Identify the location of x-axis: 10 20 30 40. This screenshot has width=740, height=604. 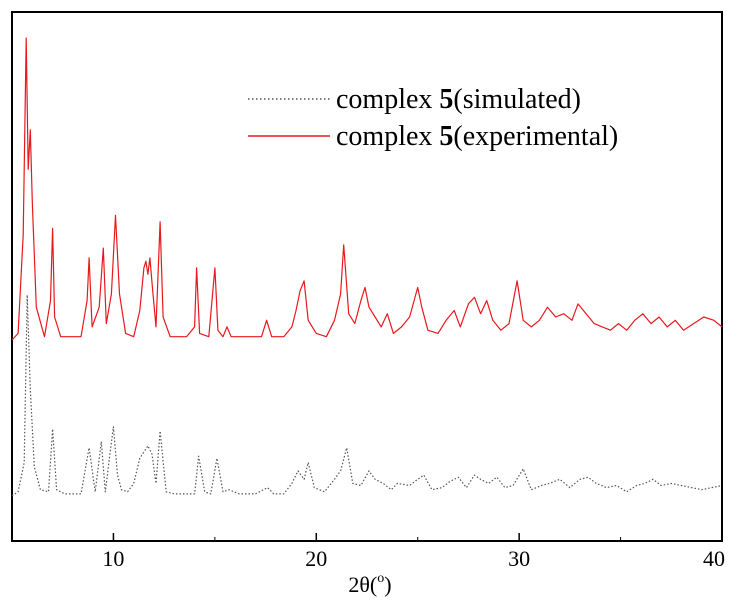
(413, 552).